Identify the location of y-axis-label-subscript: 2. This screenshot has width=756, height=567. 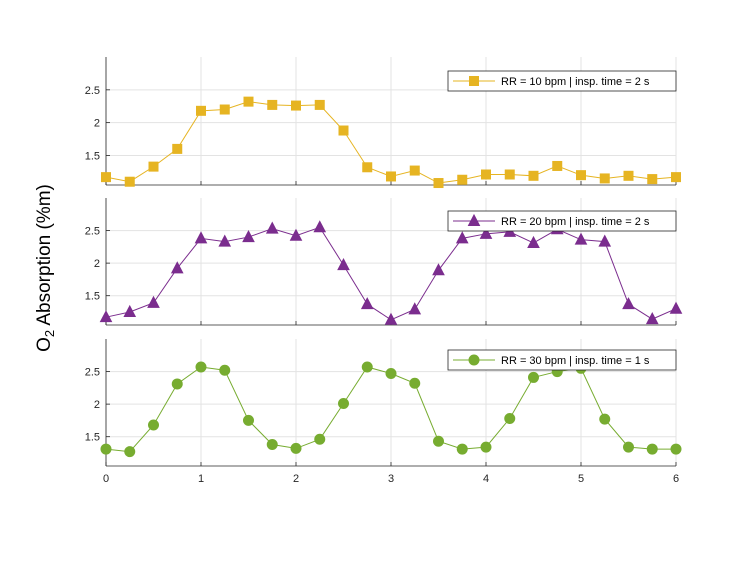
(49, 333).